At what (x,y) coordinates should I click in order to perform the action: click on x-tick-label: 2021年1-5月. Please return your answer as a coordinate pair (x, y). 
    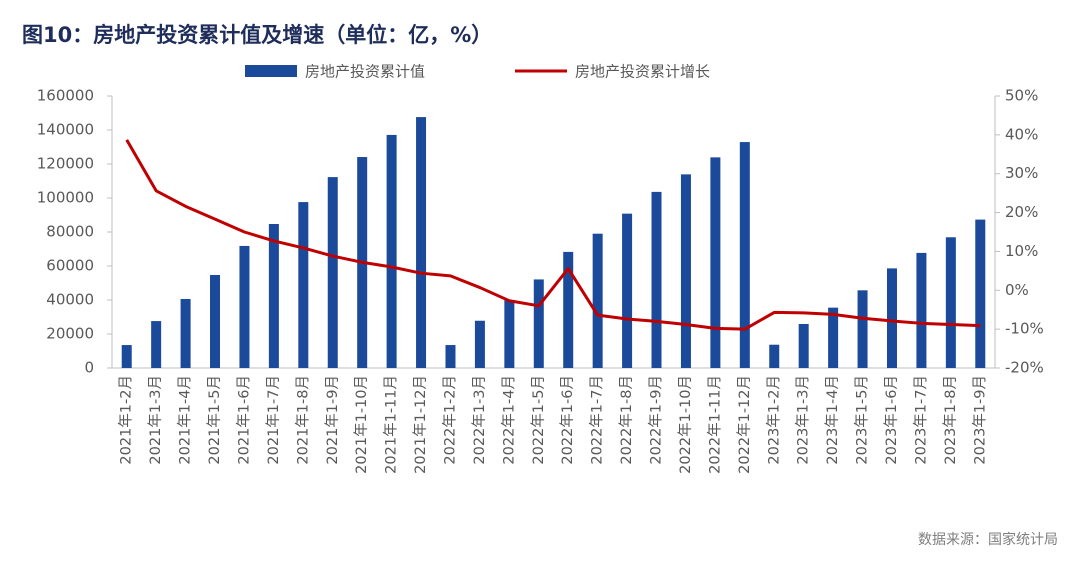
    Looking at the image, I should click on (214, 420).